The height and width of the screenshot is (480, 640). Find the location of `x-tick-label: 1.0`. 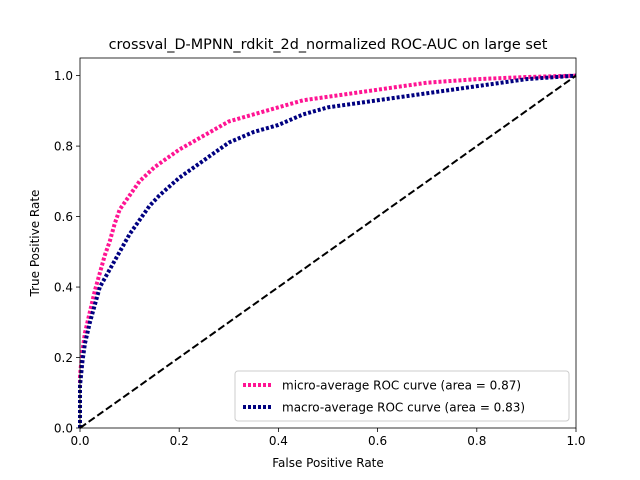

x-tick-label: 1.0 is located at coordinates (575, 441).